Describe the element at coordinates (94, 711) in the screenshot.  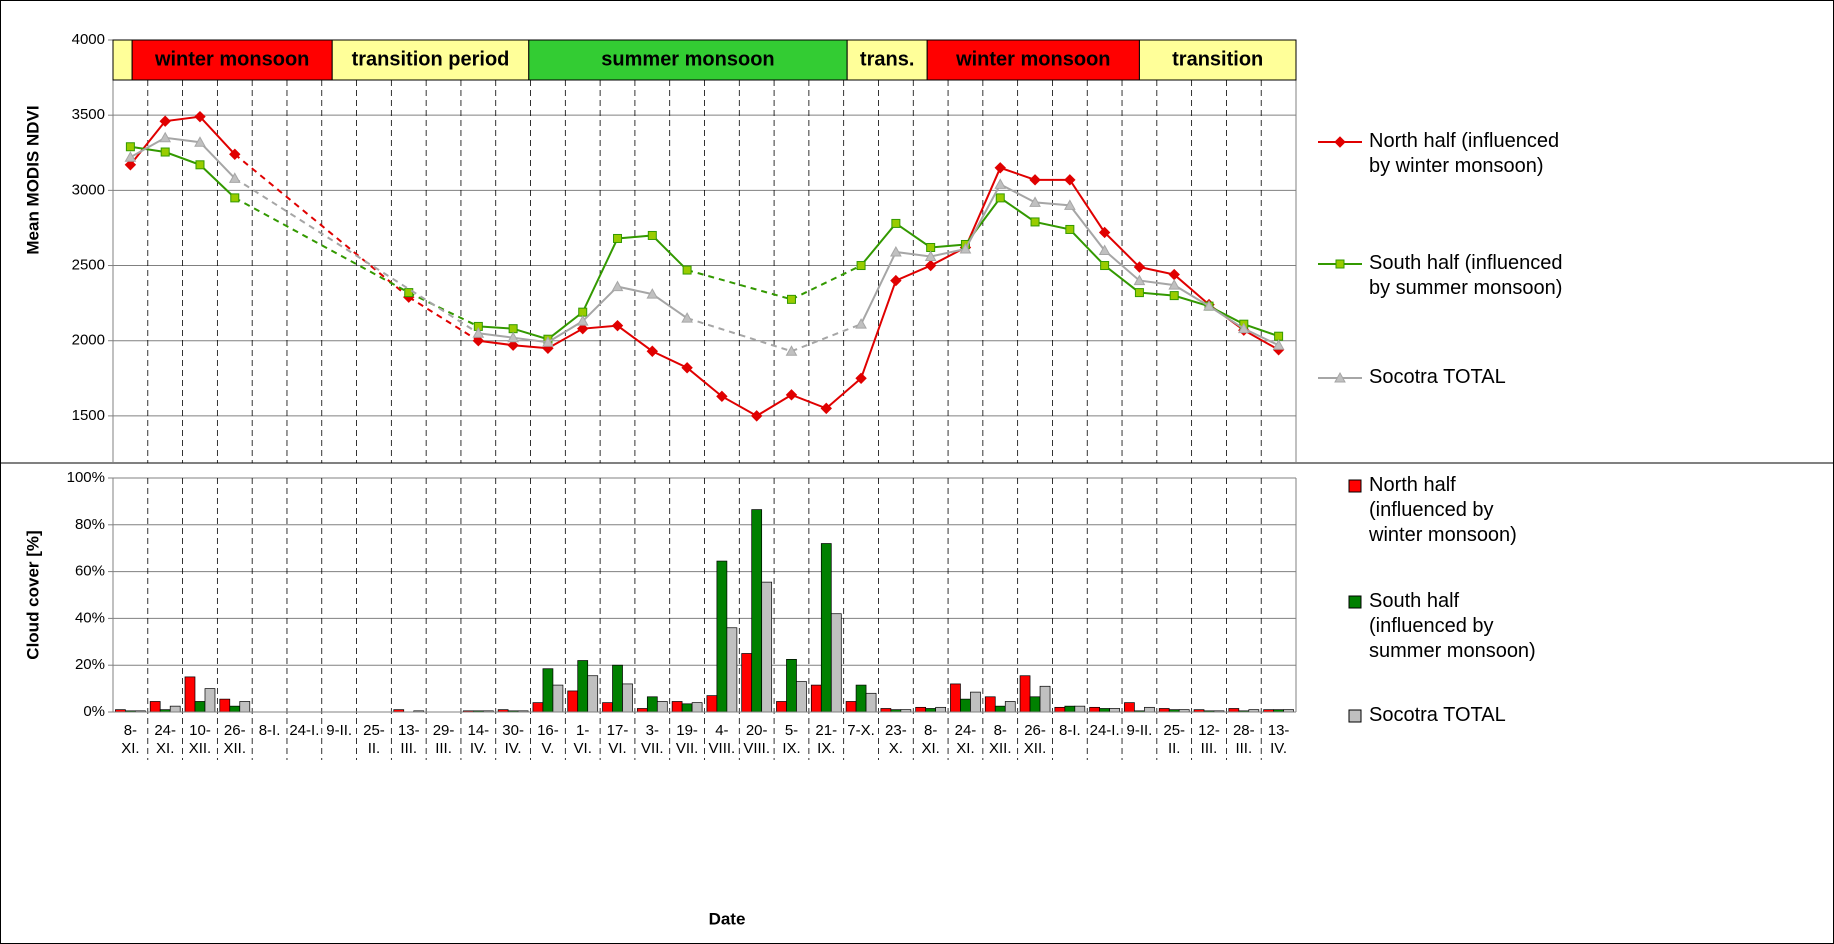
I see `y-tick-label: 0%` at that location.